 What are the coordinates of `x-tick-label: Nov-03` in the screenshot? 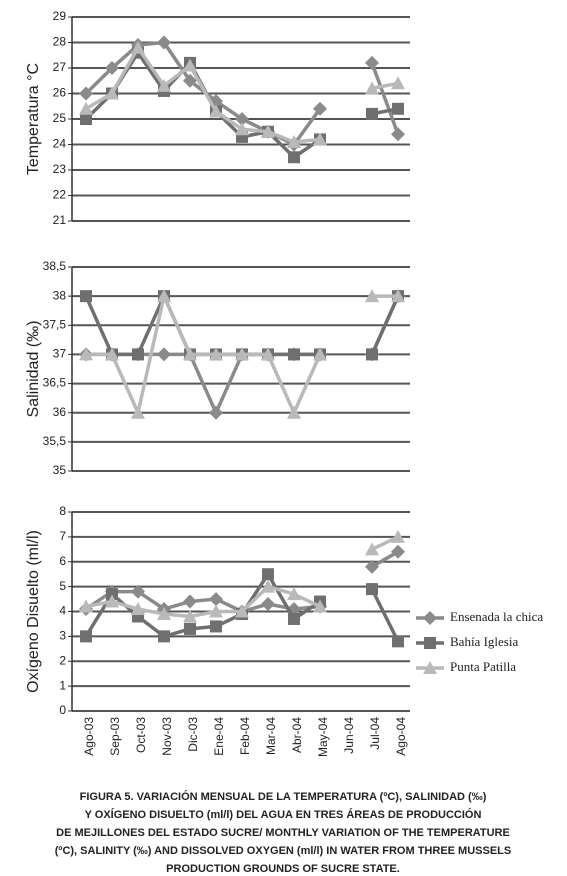 It's located at (167, 736).